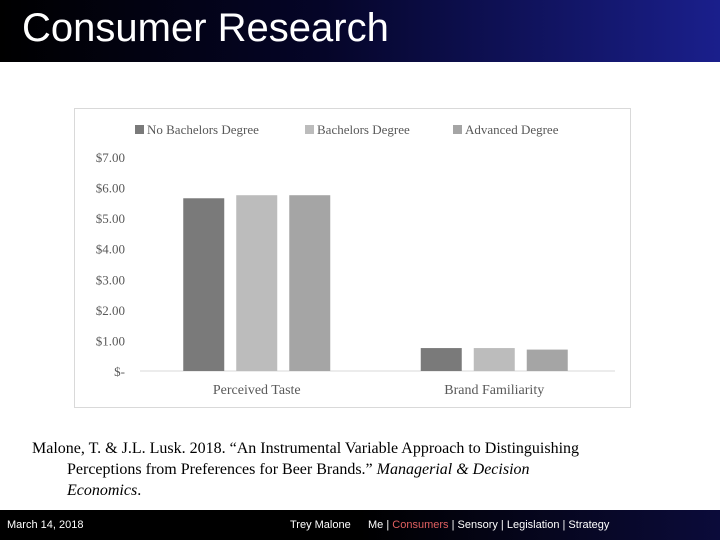 This screenshot has height=540, width=720. Describe the element at coordinates (453, 469) in the screenshot. I see `citation-journal-part-1: Managerial & Decision` at that location.